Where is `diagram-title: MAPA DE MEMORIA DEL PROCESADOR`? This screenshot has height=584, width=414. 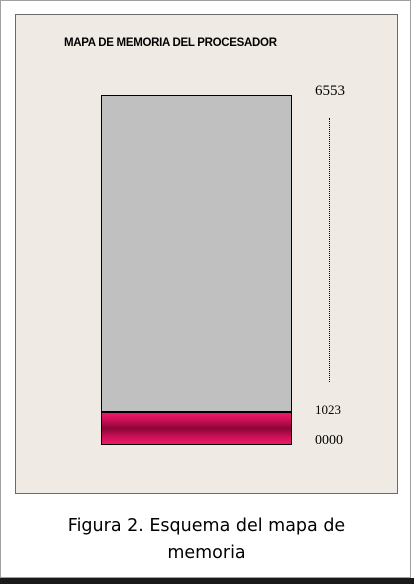 diagram-title: MAPA DE MEMORIA DEL PROCESADOR is located at coordinates (170, 43).